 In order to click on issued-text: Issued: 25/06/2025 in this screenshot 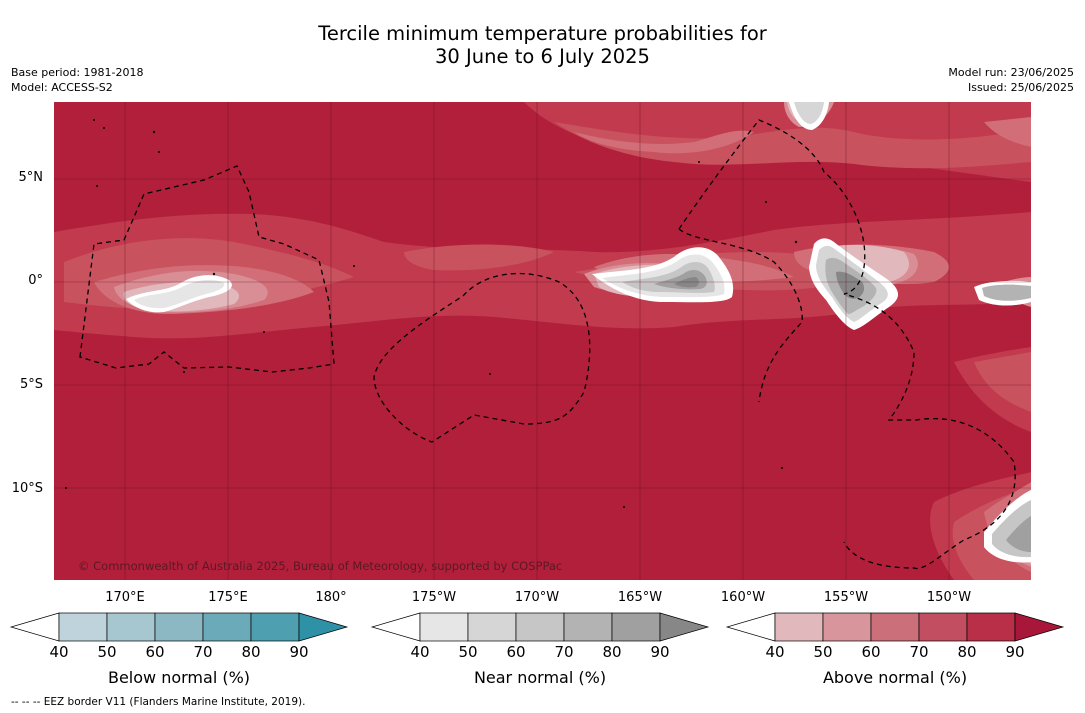, I will do `click(1020, 87)`.